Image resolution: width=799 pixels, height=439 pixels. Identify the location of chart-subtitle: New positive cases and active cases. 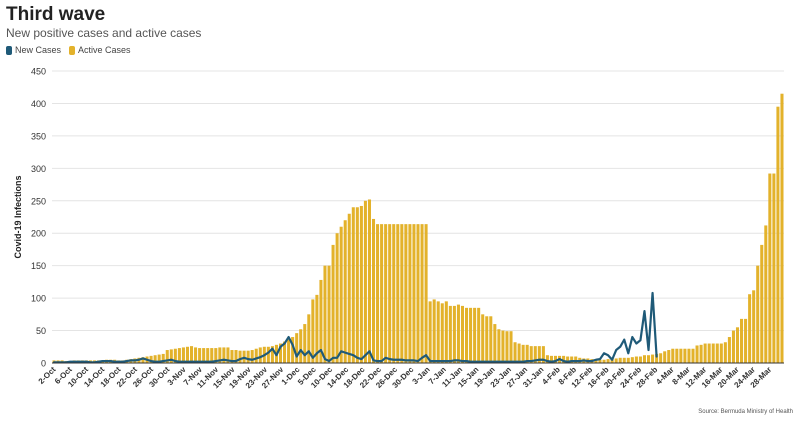
(104, 33).